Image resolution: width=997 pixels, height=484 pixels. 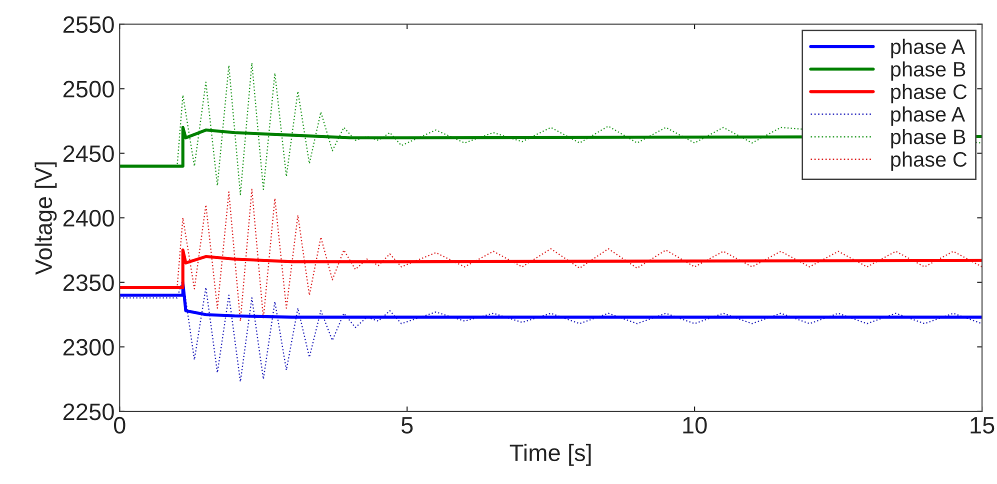 What do you see at coordinates (407, 425) in the screenshot?
I see `x-tick-label: 5` at bounding box center [407, 425].